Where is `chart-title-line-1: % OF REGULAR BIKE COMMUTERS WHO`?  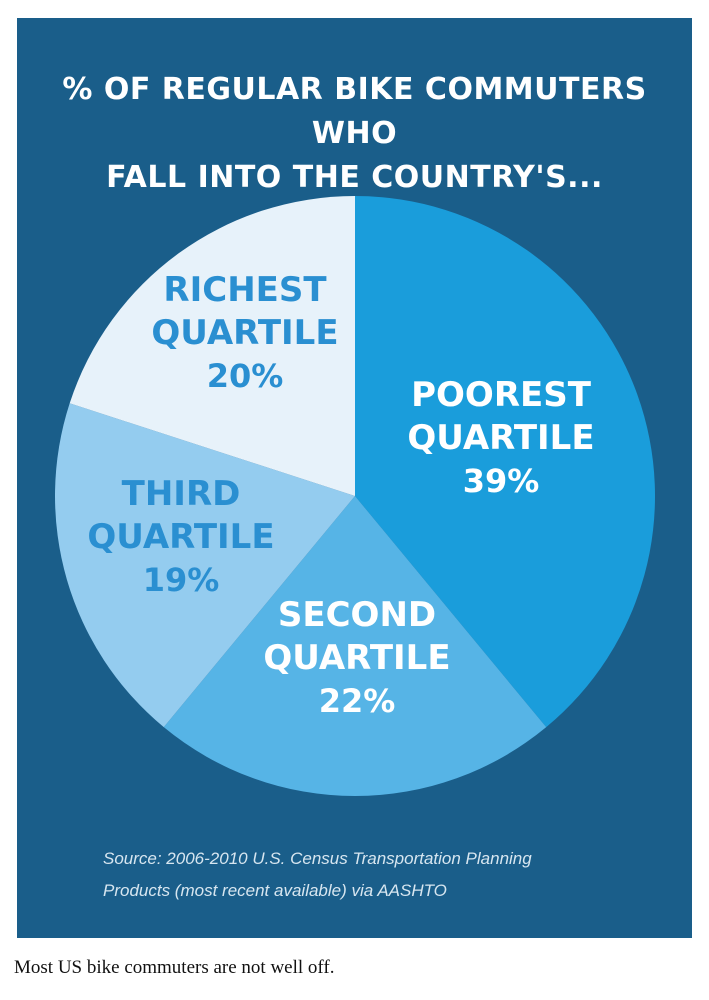 chart-title-line-1: % OF REGULAR BIKE COMMUTERS WHO is located at coordinates (354, 111).